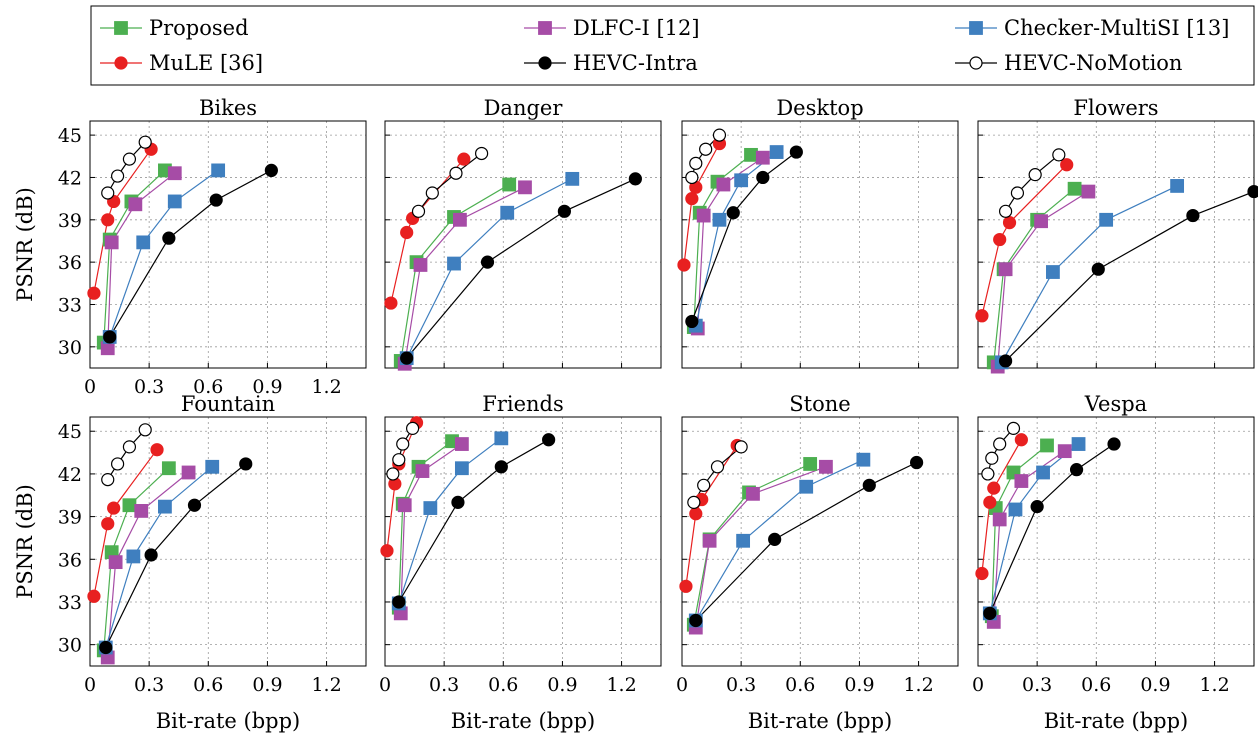 The height and width of the screenshot is (748, 1258). Describe the element at coordinates (25, 244) in the screenshot. I see `y-axis-label: PSNR (dB)` at that location.